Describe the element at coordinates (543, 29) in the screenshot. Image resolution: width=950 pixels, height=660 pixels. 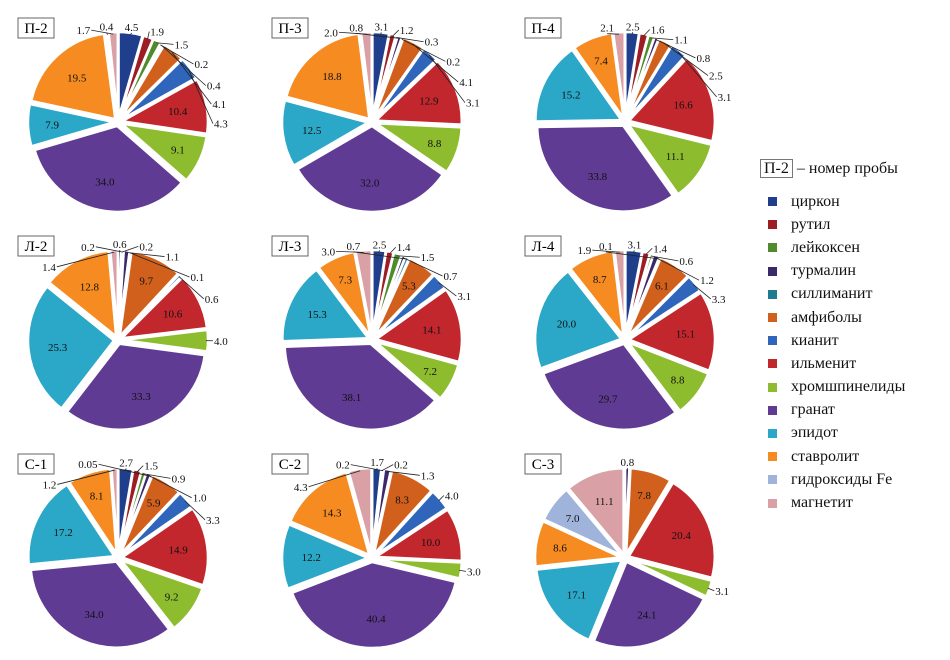
I see `sample-label: П-4` at that location.